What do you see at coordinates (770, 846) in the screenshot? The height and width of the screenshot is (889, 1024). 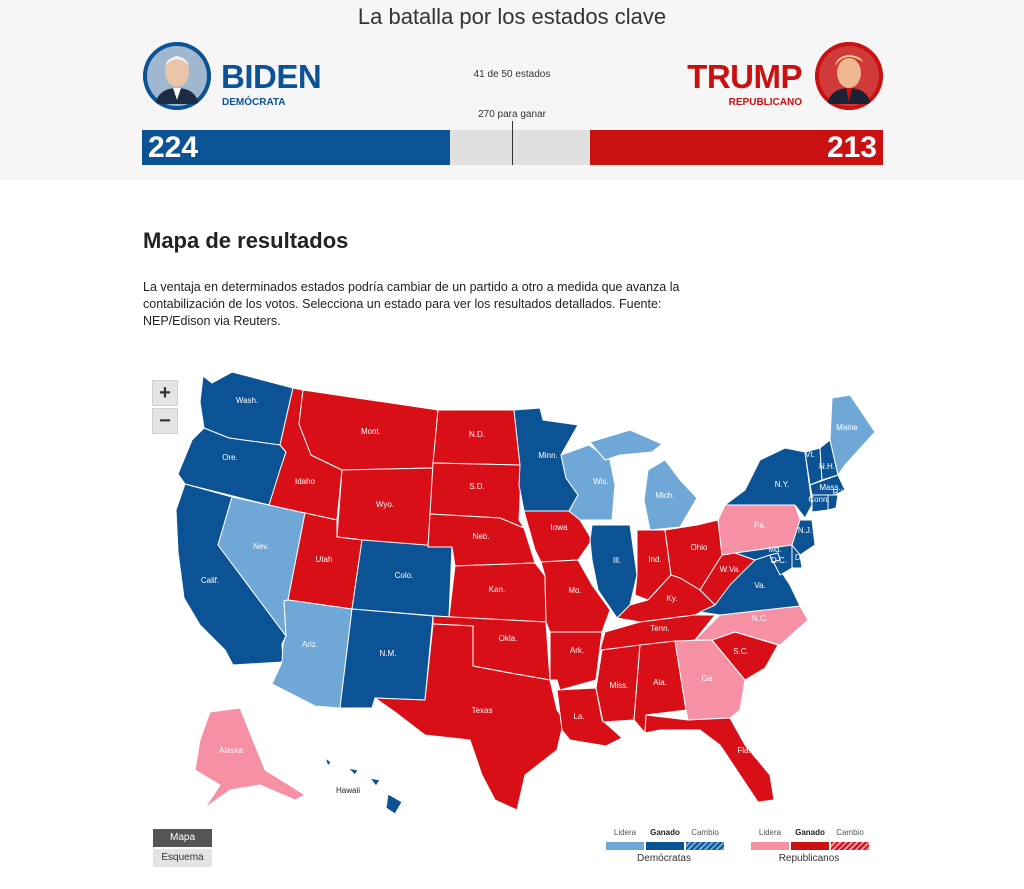 I see `legend-rep-lead-swatch` at bounding box center [770, 846].